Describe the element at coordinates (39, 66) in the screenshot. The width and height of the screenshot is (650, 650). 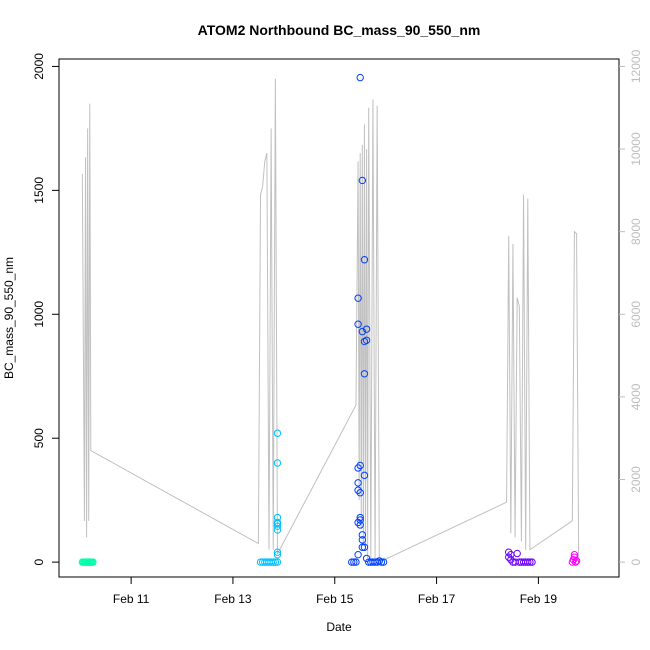
I see `y-tick-label: 2000` at that location.